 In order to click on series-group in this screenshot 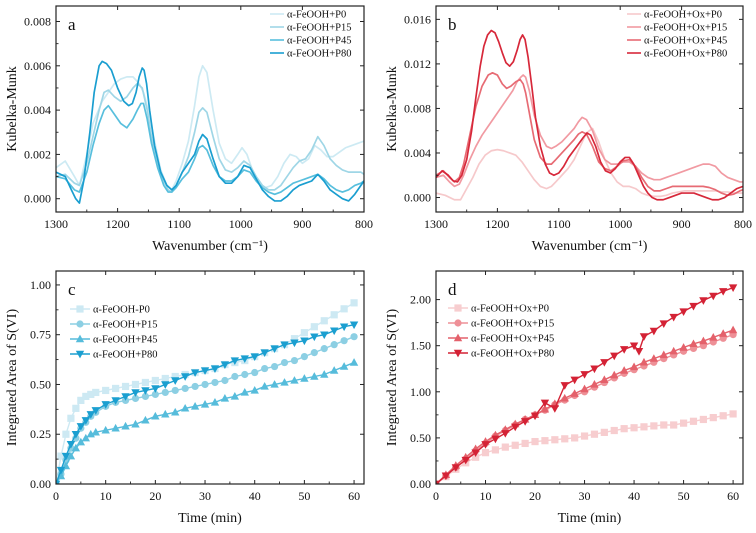, I will do `click(589, 115)`.